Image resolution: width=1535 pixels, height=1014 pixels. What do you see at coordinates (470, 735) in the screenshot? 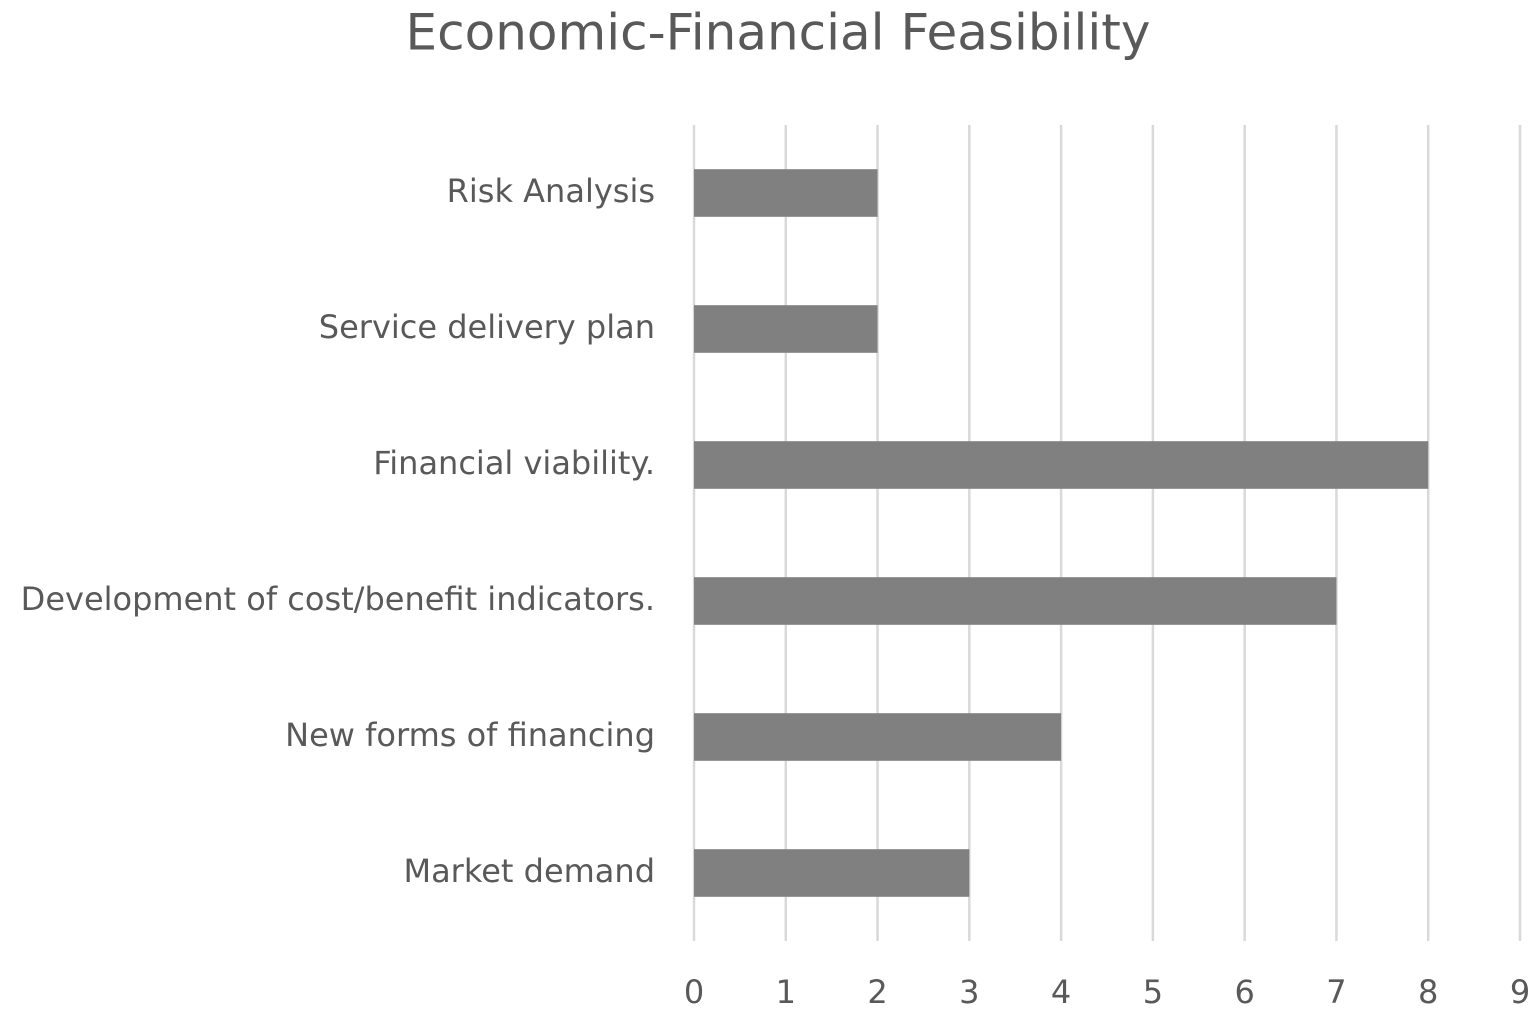
I see `y-tick-label: New forms of financing` at bounding box center [470, 735].